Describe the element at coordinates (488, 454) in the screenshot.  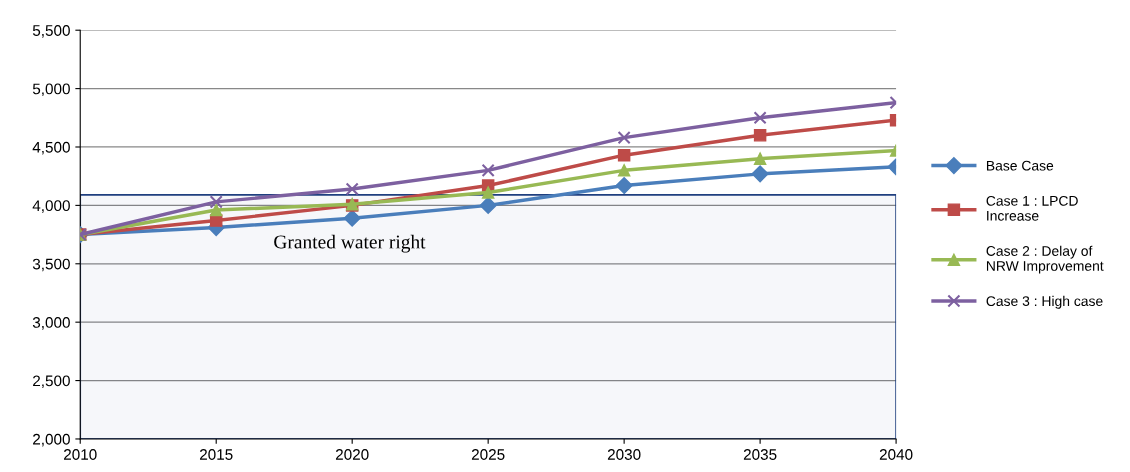
I see `x-tick-label: 2025` at that location.